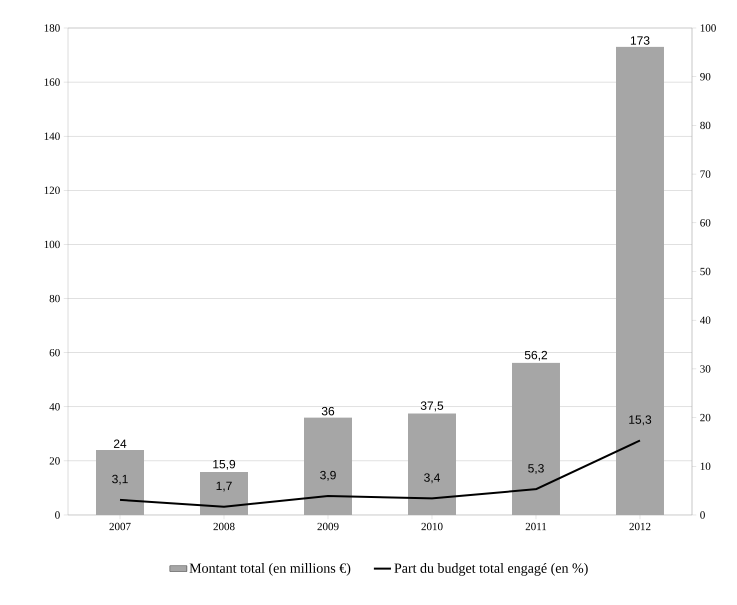 The width and height of the screenshot is (737, 605). I want to click on x-tick-label: 2008, so click(224, 526).